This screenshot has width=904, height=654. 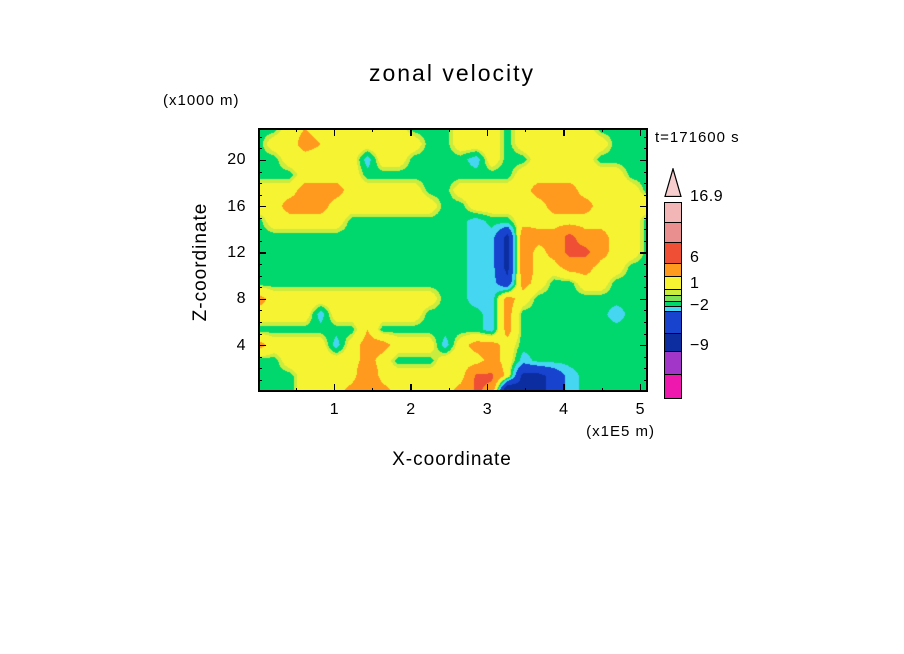 I want to click on timestamp-label: t=171600 s, so click(x=697, y=137).